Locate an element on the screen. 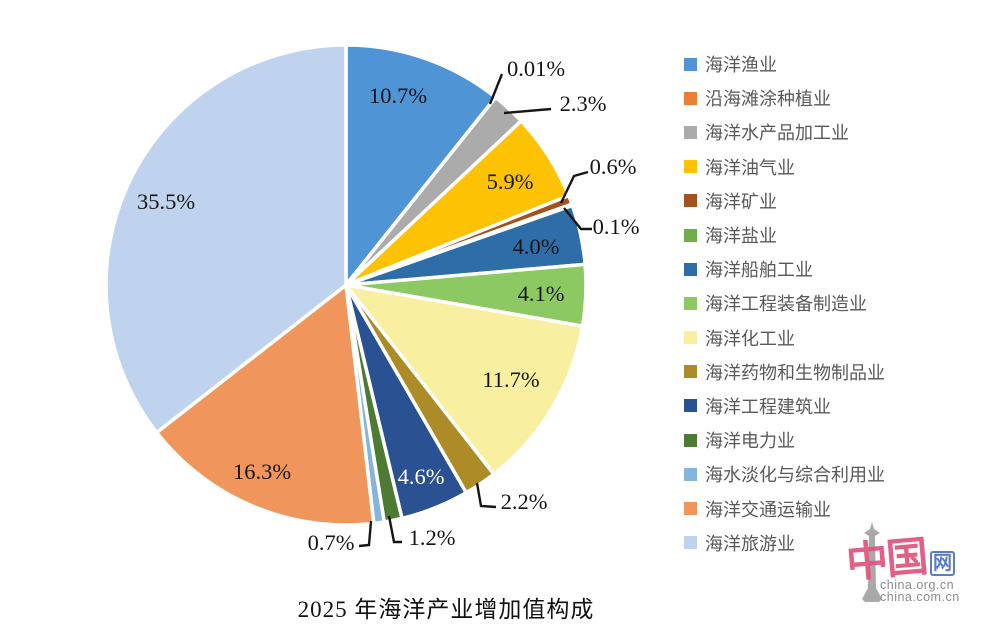  chart-title: 2025 年海洋产业增加值构成 is located at coordinates (446, 609).